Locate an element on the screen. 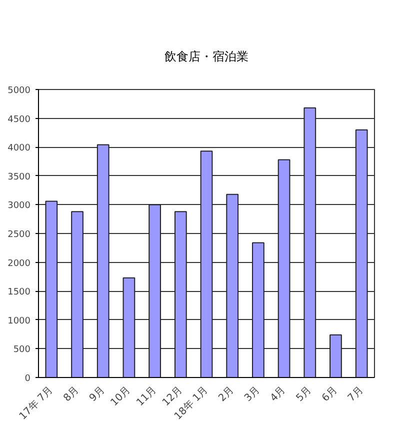 Image resolution: width=400 pixels, height=435 pixels. y-tick-label: 4000 is located at coordinates (19, 149).